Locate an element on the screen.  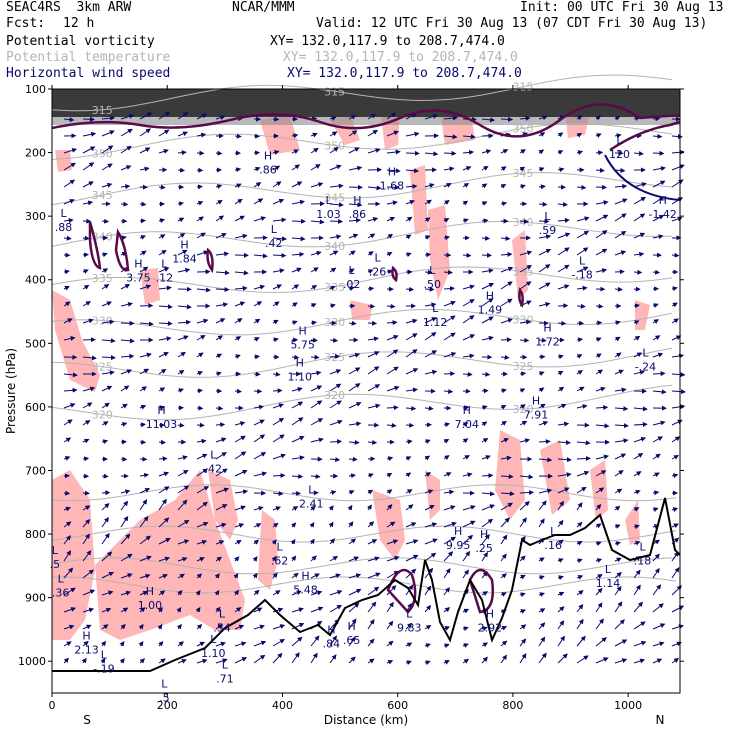
extremum-kind-25: H is located at coordinates (458, 531).